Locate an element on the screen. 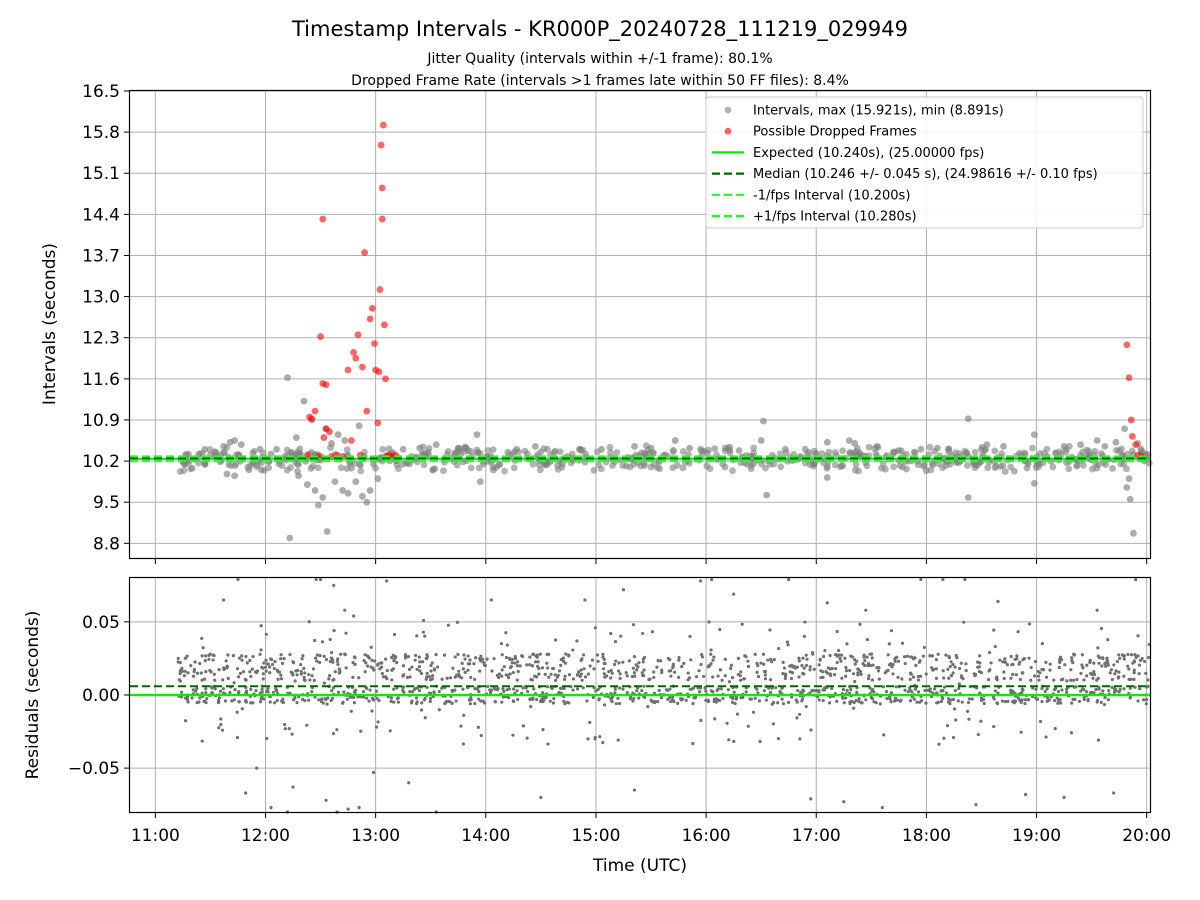 This screenshot has width=1200, height=900. y-tick-label: 0.05 is located at coordinates (101, 623).